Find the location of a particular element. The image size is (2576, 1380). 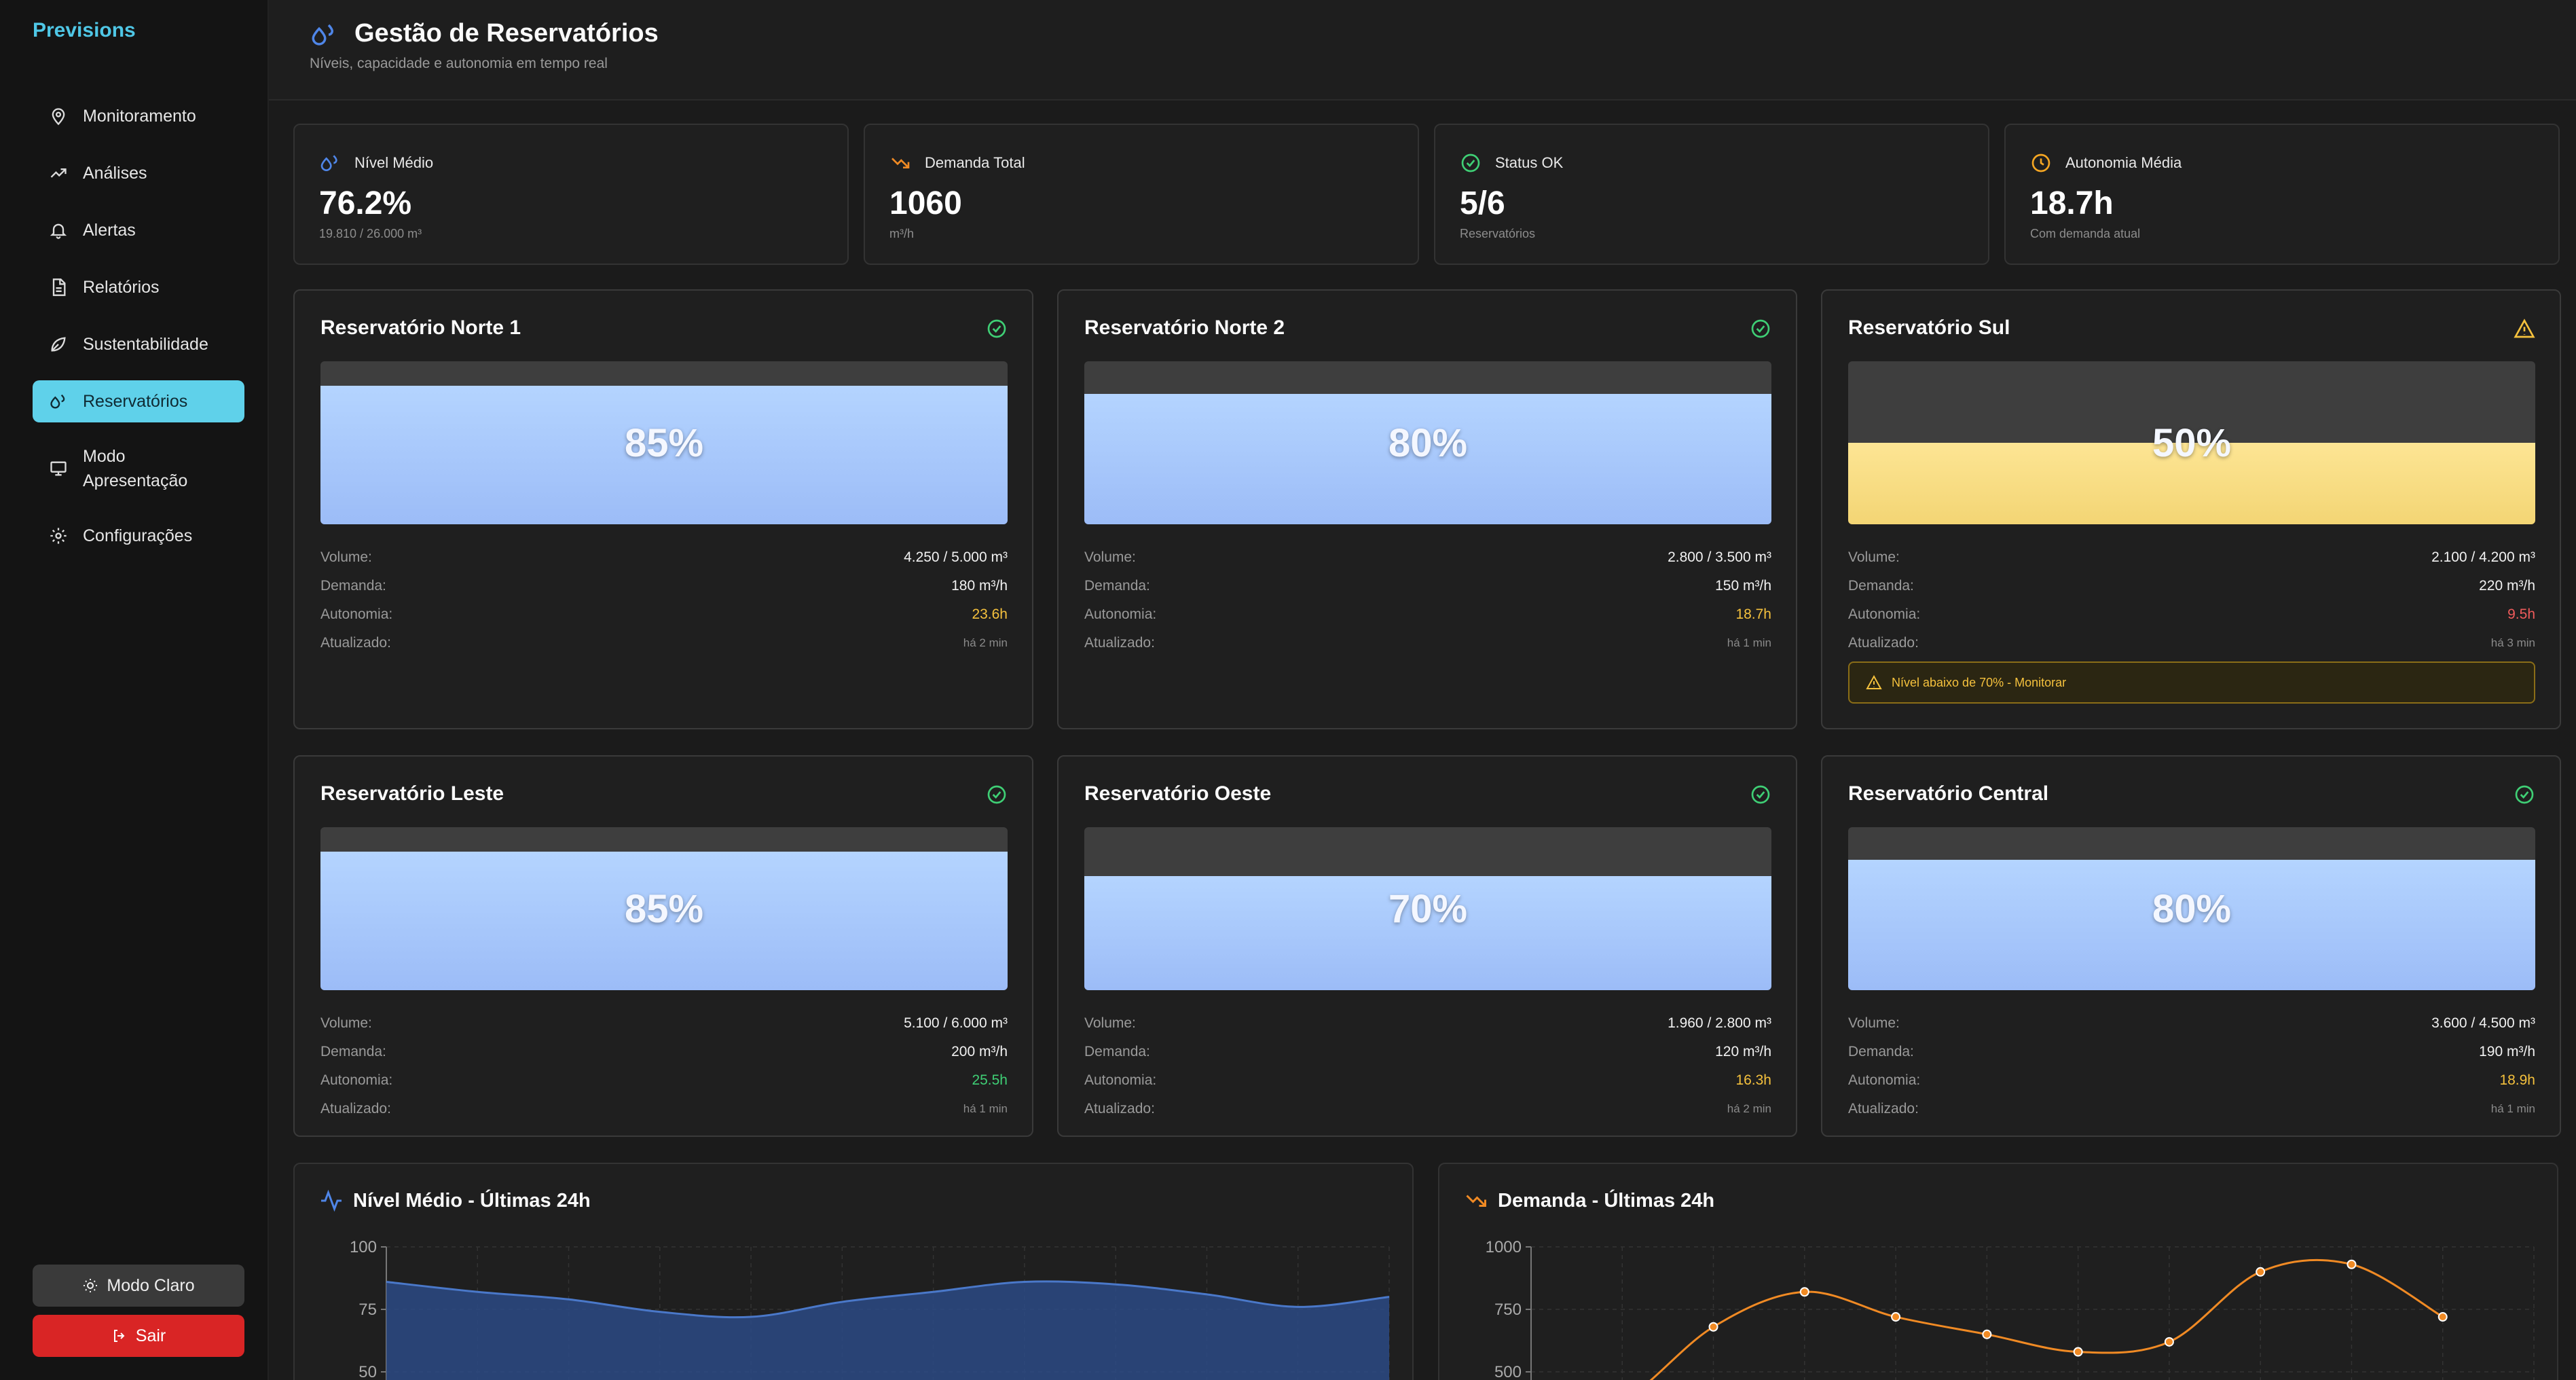

logout-label: Sair is located at coordinates (150, 1335).